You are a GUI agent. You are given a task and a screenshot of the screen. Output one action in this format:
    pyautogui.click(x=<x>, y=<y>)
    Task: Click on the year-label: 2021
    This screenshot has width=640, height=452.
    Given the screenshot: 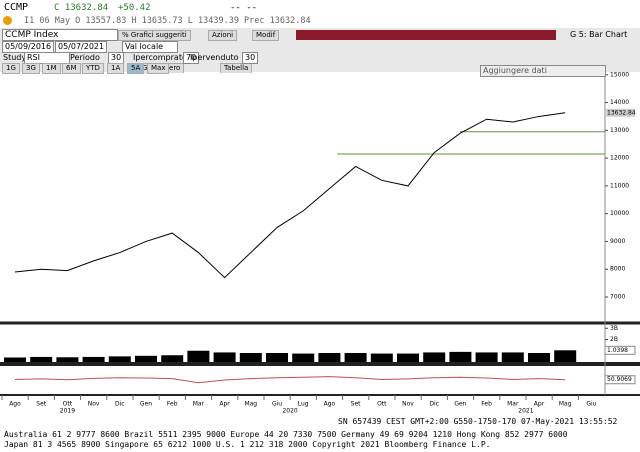 What is the action you would take?
    pyautogui.click(x=525, y=411)
    